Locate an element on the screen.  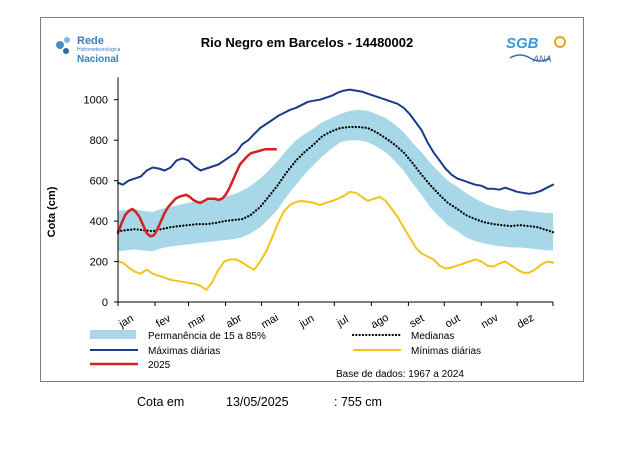
sgb-logo-ring-icon is located at coordinates (560, 42).